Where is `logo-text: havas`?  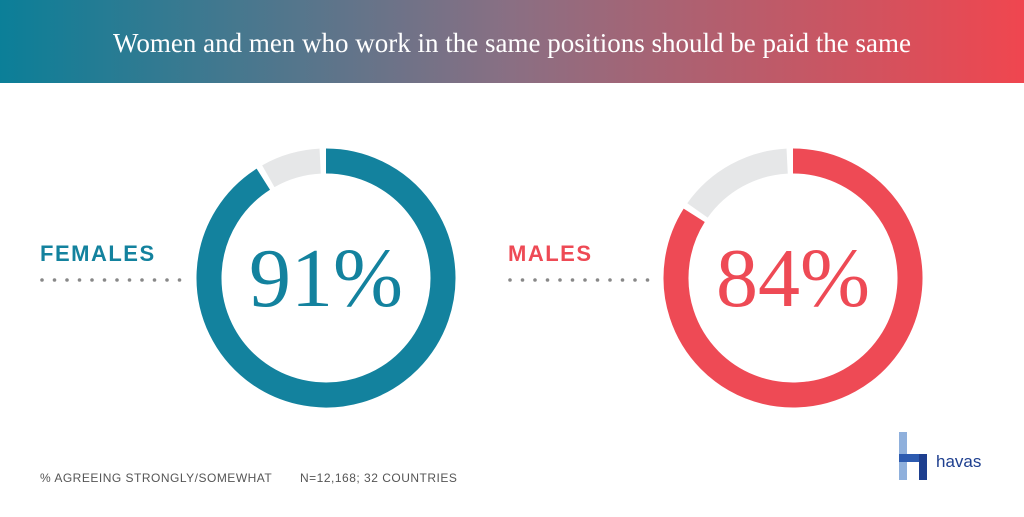 logo-text: havas is located at coordinates (958, 461).